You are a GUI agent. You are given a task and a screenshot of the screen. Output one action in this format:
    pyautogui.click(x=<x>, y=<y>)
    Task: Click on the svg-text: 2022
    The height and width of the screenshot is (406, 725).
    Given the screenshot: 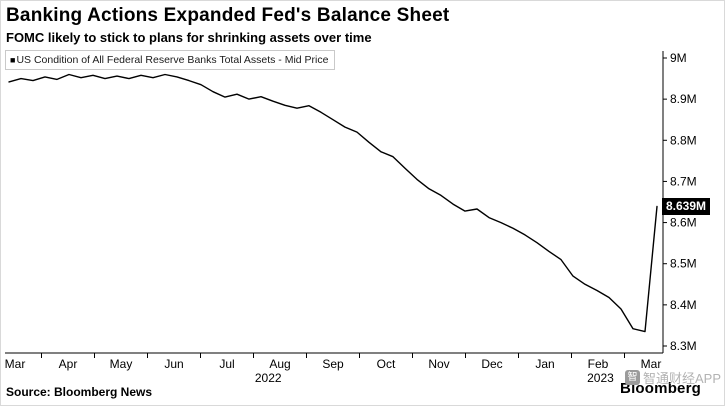 What is the action you would take?
    pyautogui.click(x=268, y=378)
    